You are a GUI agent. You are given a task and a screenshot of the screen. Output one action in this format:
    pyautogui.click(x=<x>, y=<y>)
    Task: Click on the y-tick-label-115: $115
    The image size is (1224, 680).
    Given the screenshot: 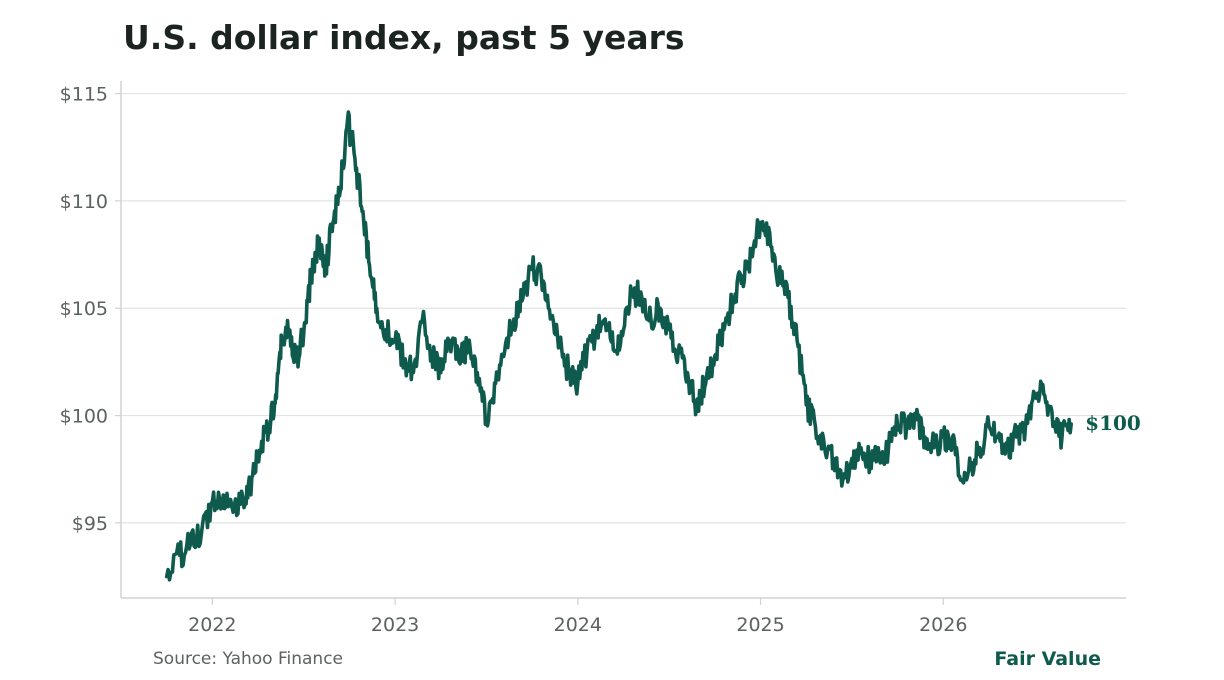 What is the action you would take?
    pyautogui.click(x=84, y=95)
    